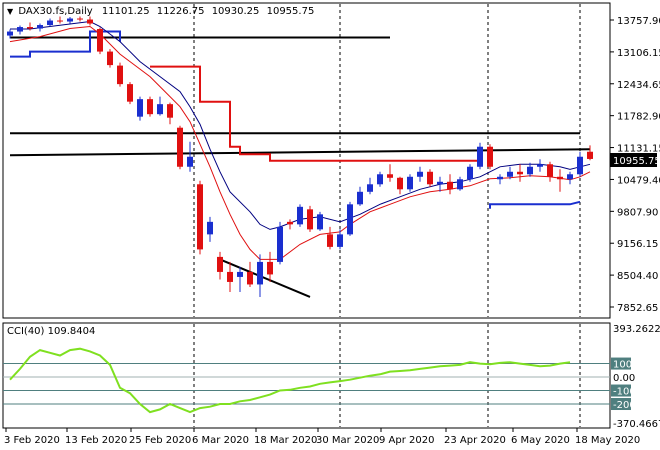 The height and width of the screenshot is (450, 660). I want to click on price-tick-label: 13106.15, so click(638, 53).